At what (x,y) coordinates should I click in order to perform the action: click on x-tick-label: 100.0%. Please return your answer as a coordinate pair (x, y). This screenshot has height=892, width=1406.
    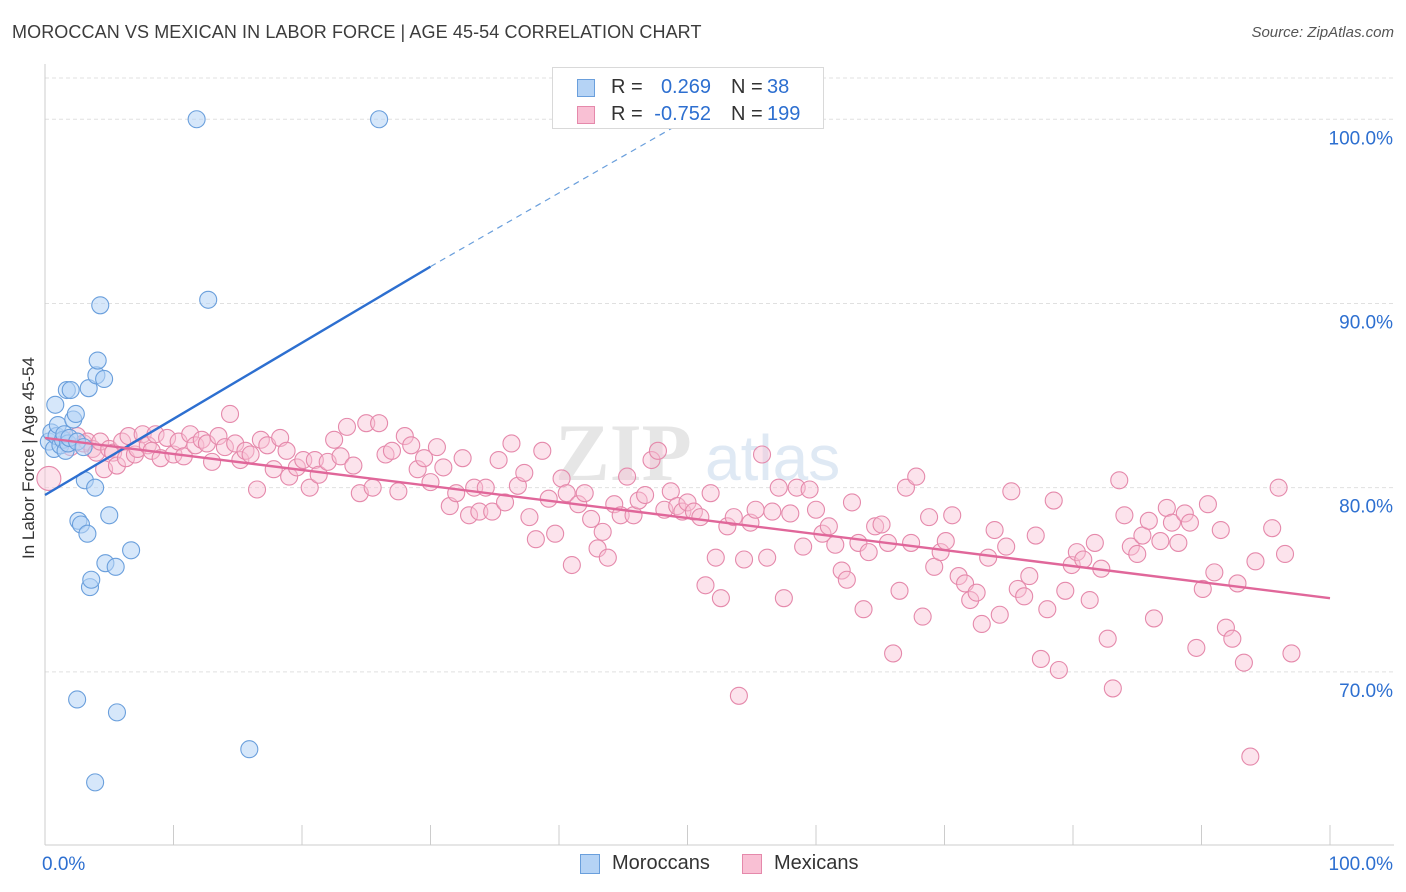
    Looking at the image, I should click on (1361, 864).